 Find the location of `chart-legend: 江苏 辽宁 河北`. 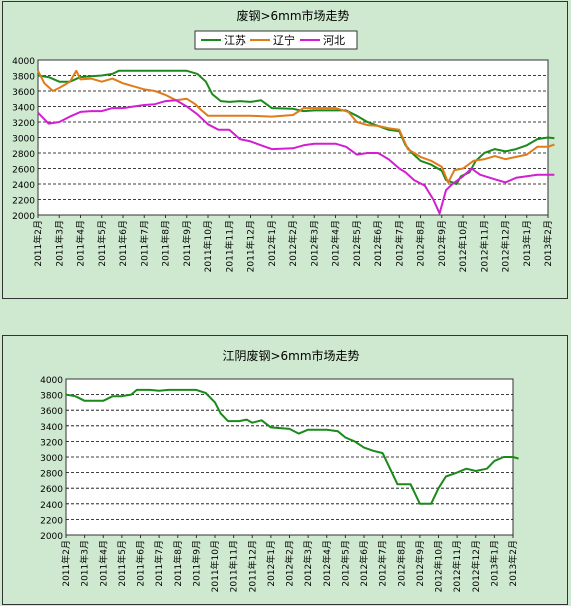

chart-legend: 江苏 辽宁 河北 is located at coordinates (276, 40).